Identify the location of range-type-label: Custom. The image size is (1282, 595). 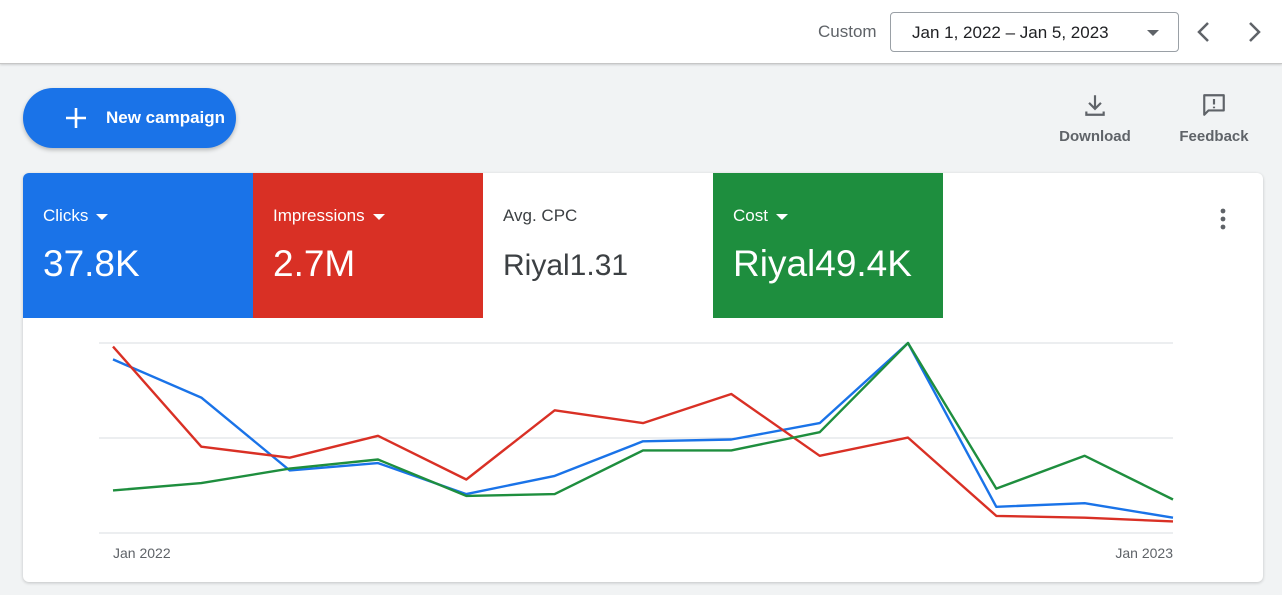
(847, 31).